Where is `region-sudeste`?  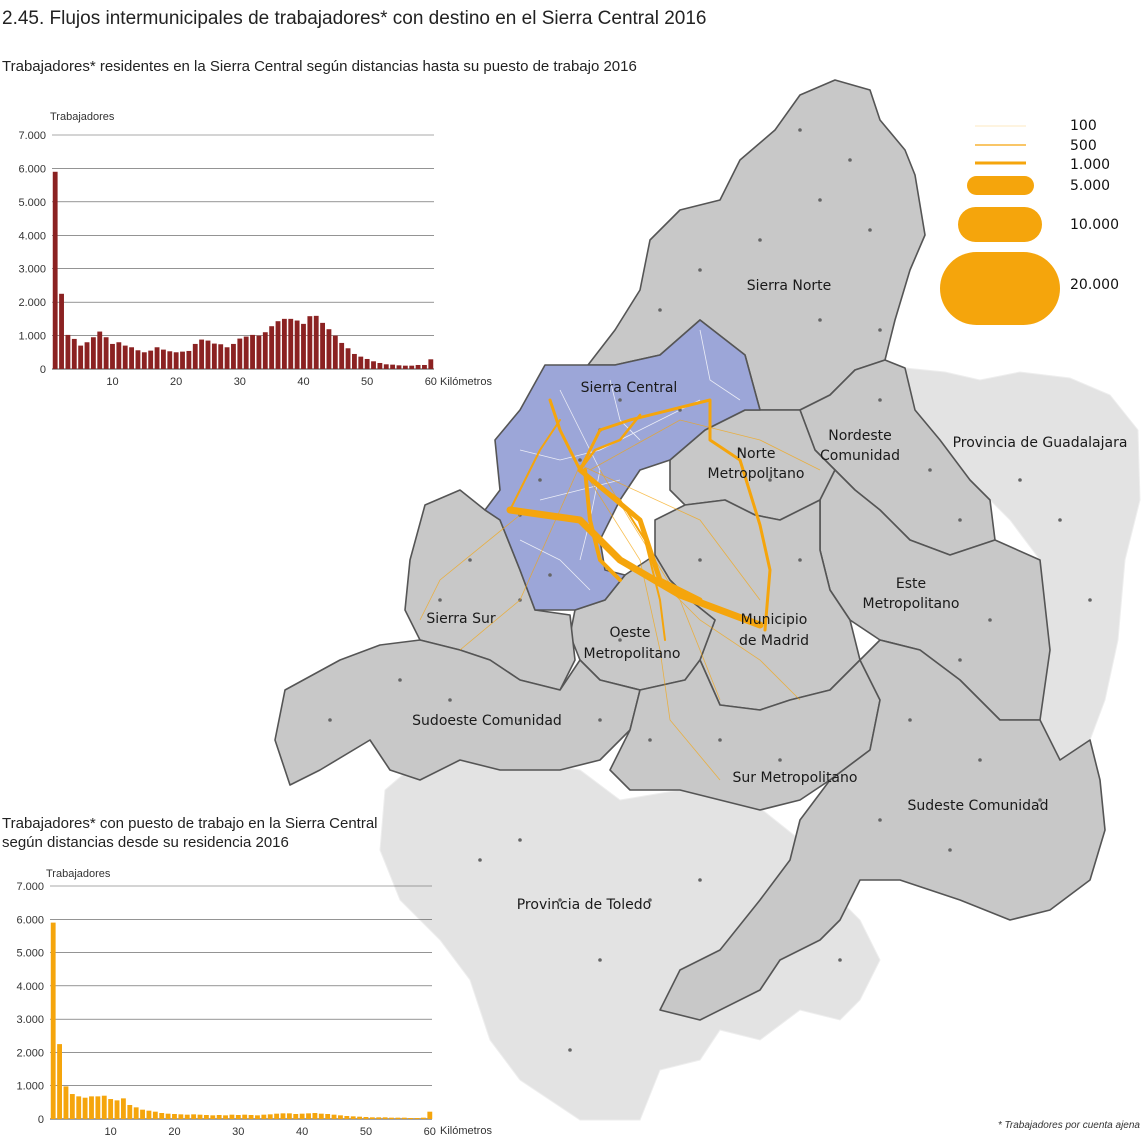
region-sudeste is located at coordinates (882, 830).